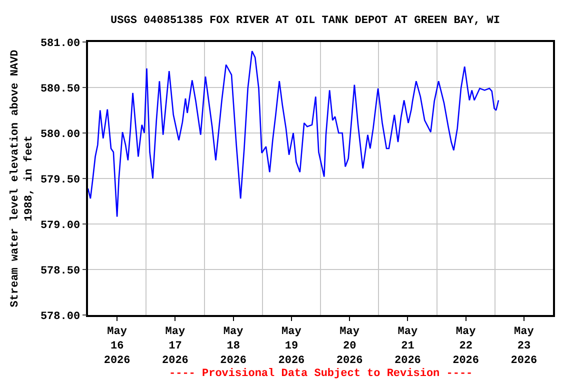  I want to click on x-tick-label: May 17 2026, so click(175, 346).